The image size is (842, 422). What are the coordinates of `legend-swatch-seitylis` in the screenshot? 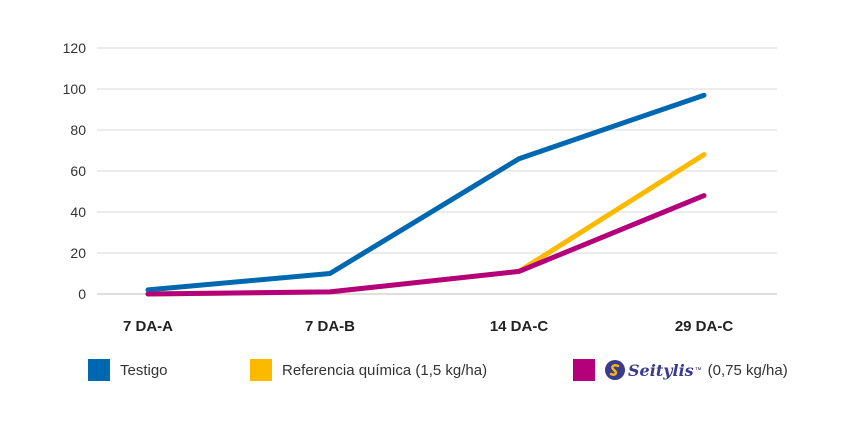 It's located at (584, 370).